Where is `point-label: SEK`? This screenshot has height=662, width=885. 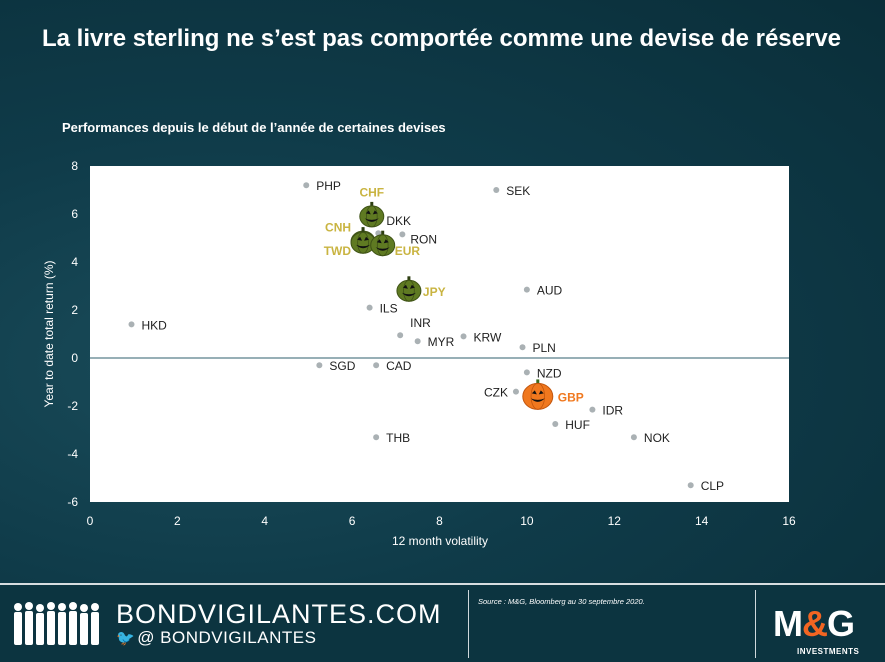
point-label: SEK is located at coordinates (518, 191).